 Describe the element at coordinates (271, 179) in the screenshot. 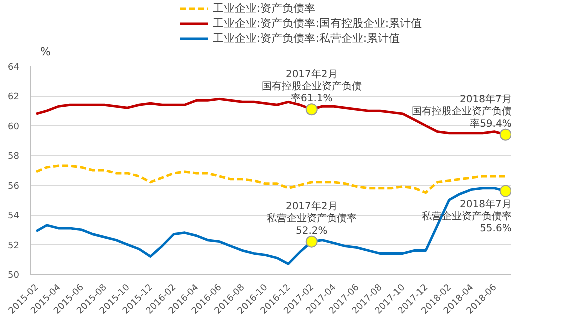

I see `line-series` at that location.